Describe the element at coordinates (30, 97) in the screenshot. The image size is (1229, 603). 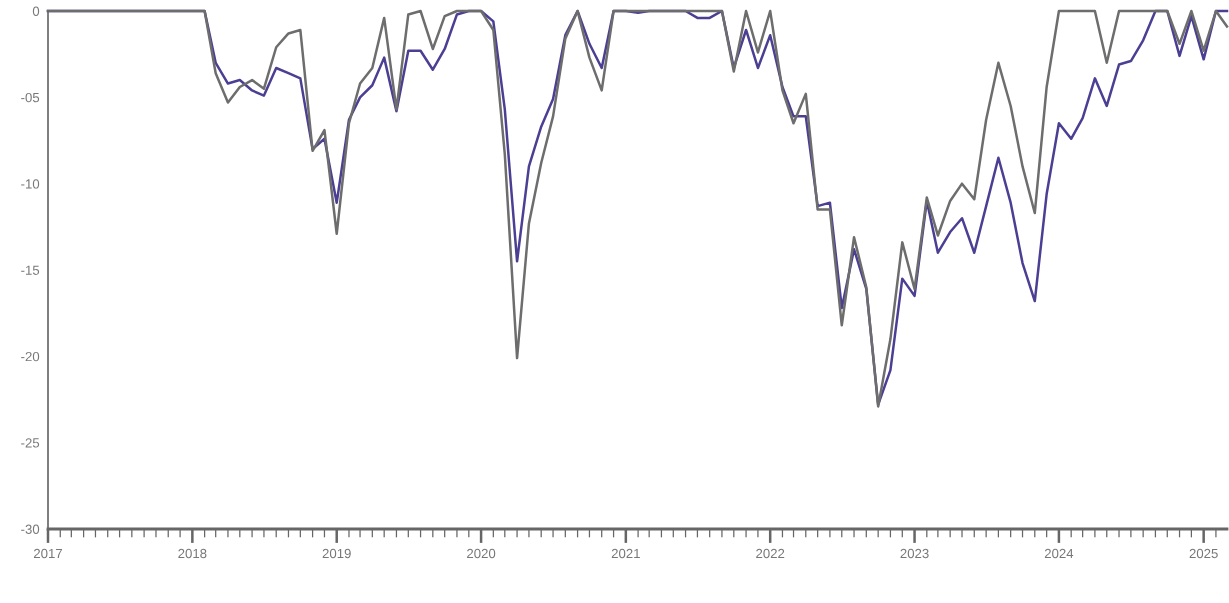
I see `y-tick-label: -05` at that location.